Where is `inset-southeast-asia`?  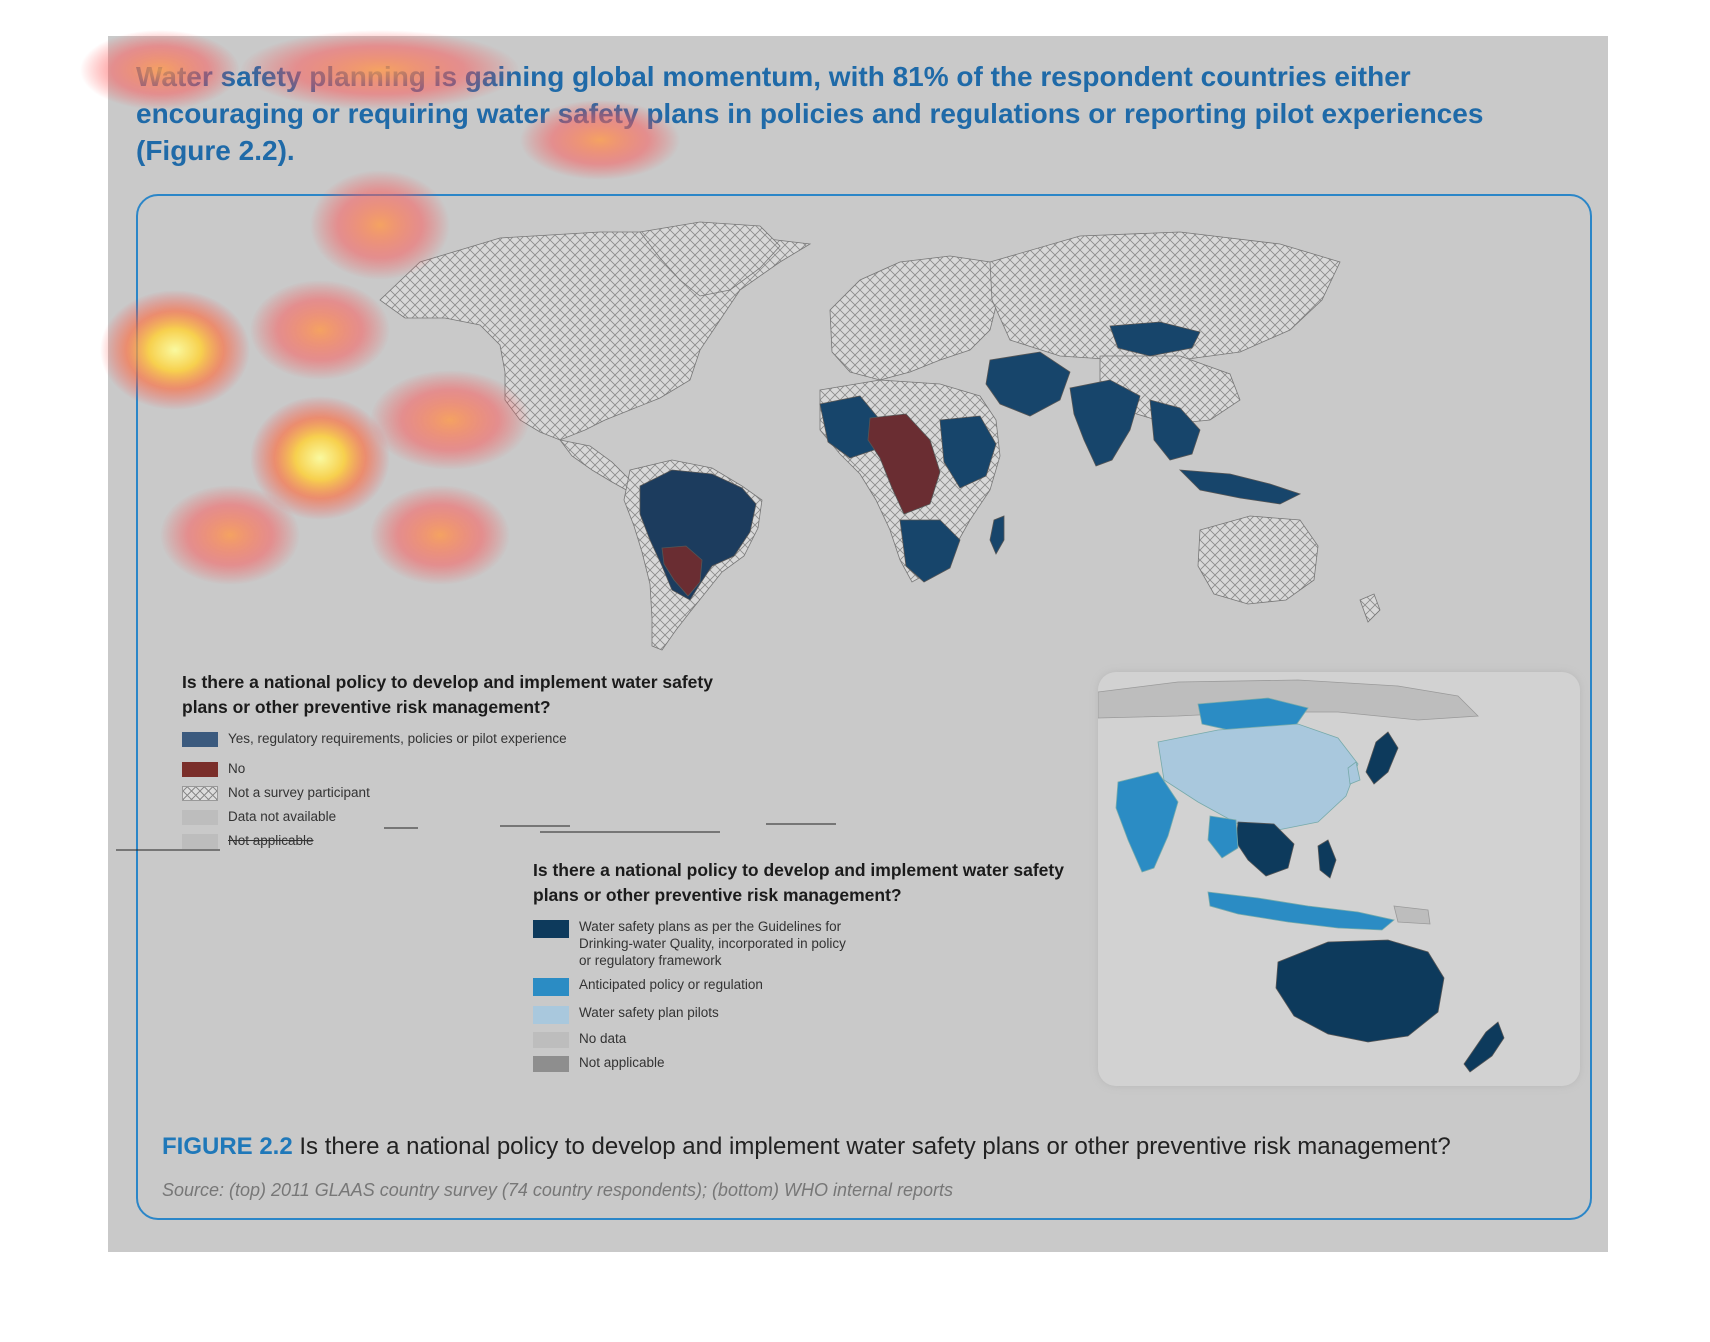 inset-southeast-asia is located at coordinates (1265, 849).